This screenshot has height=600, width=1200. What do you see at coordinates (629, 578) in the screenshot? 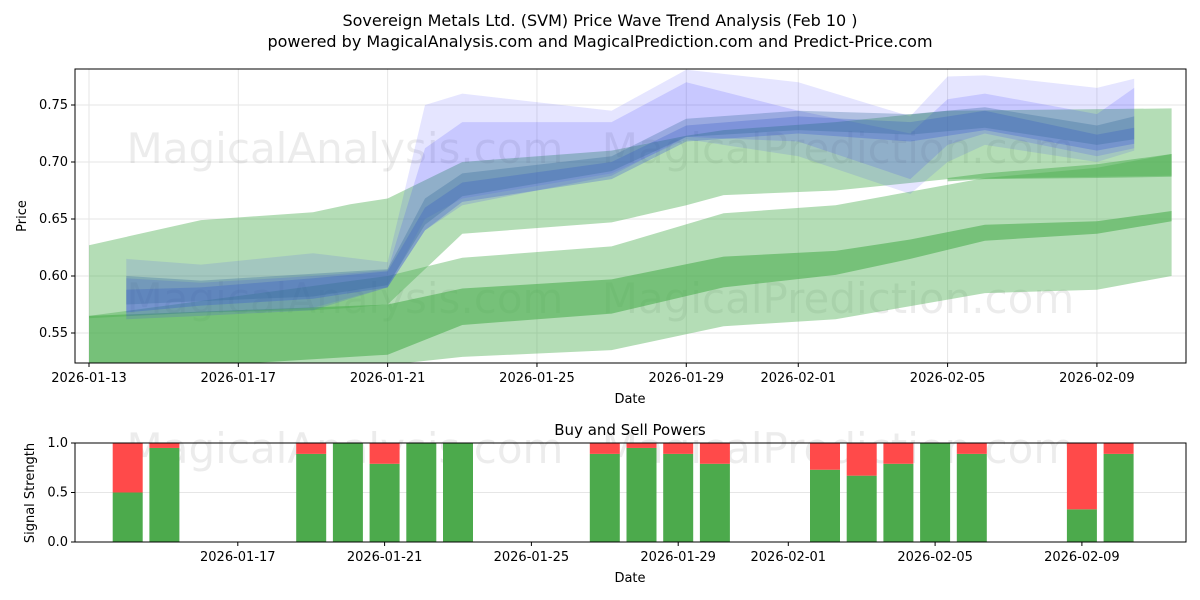
I see `bottom-x-label: Date` at bounding box center [629, 578].